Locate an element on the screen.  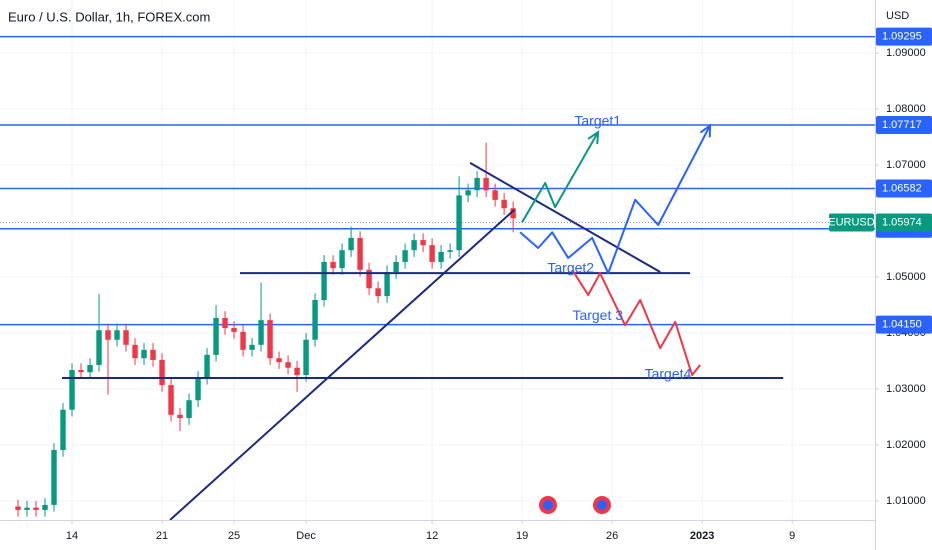
symbol-badge is located at coordinates (851, 222).